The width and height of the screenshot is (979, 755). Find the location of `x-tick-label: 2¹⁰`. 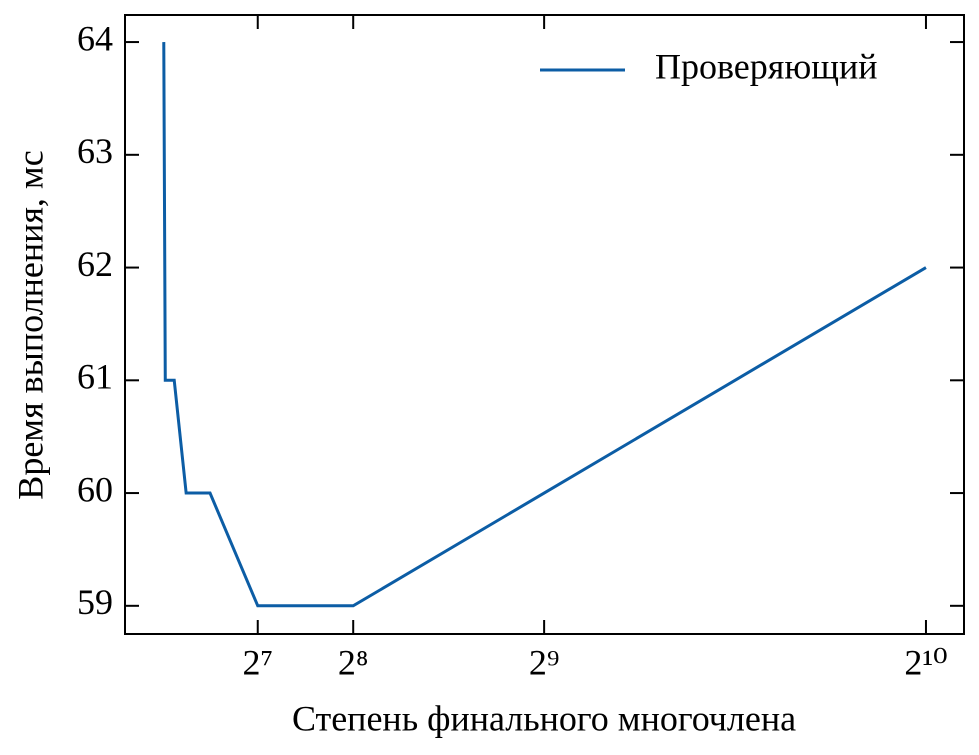

x-tick-label: 2¹⁰ is located at coordinates (925, 662).